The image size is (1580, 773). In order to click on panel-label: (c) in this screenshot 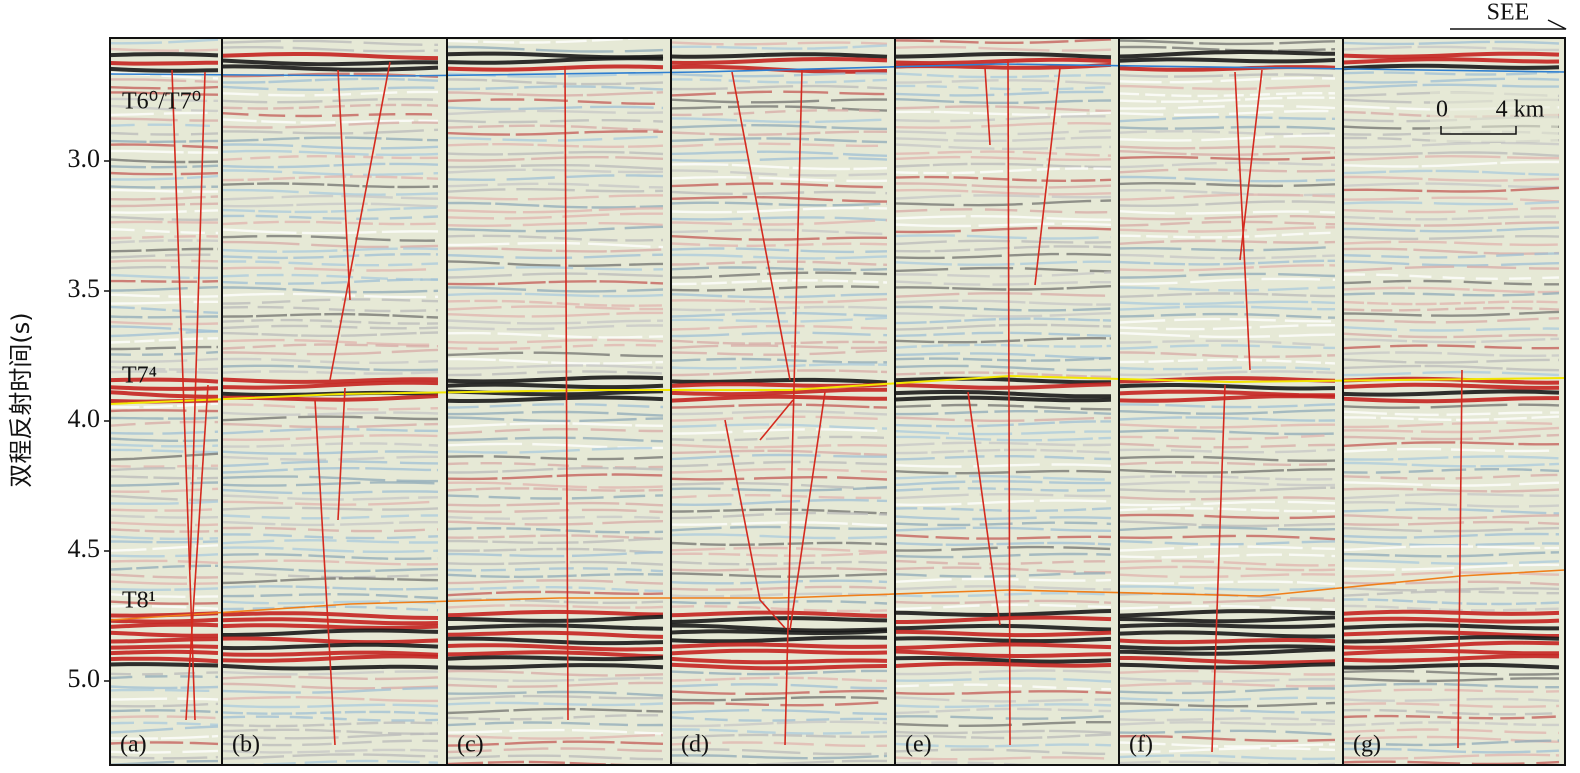, I will do `click(470, 745)`.